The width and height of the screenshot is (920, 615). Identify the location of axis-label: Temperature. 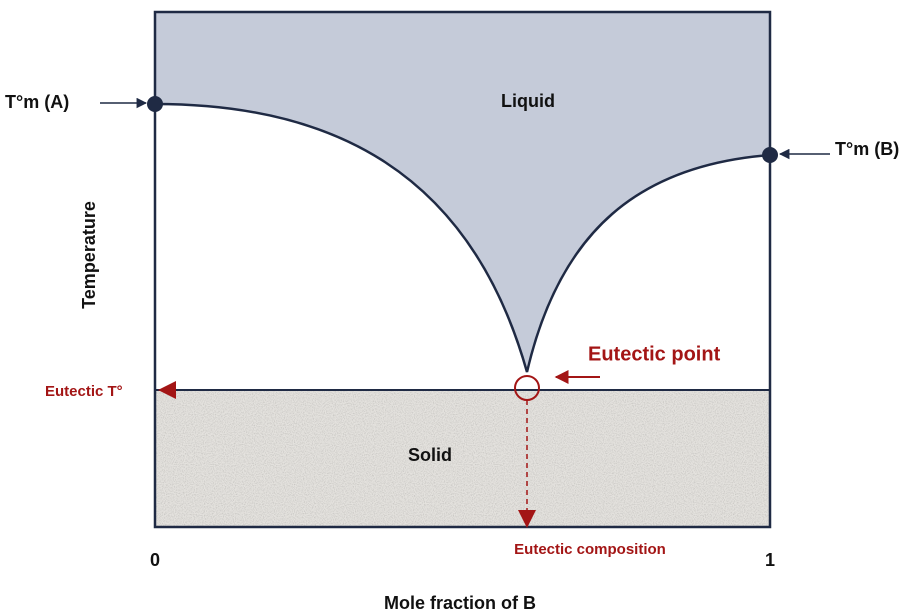
(89, 255).